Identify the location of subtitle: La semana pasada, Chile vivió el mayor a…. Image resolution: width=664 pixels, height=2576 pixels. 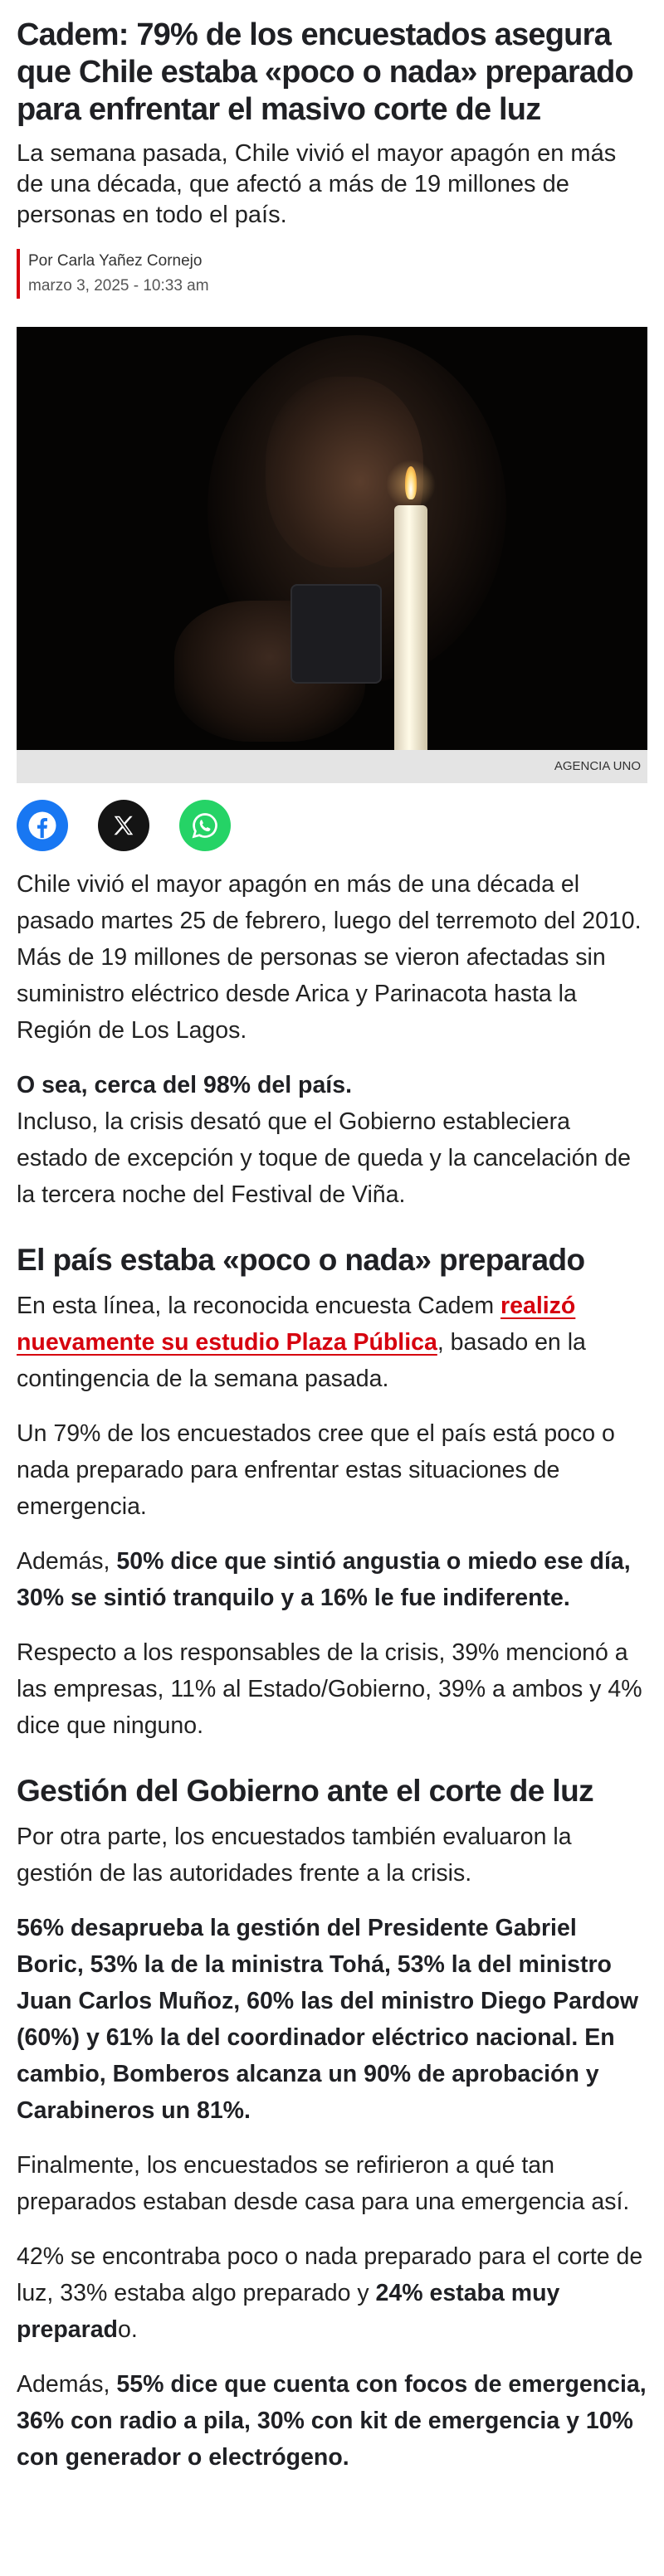
(317, 184).